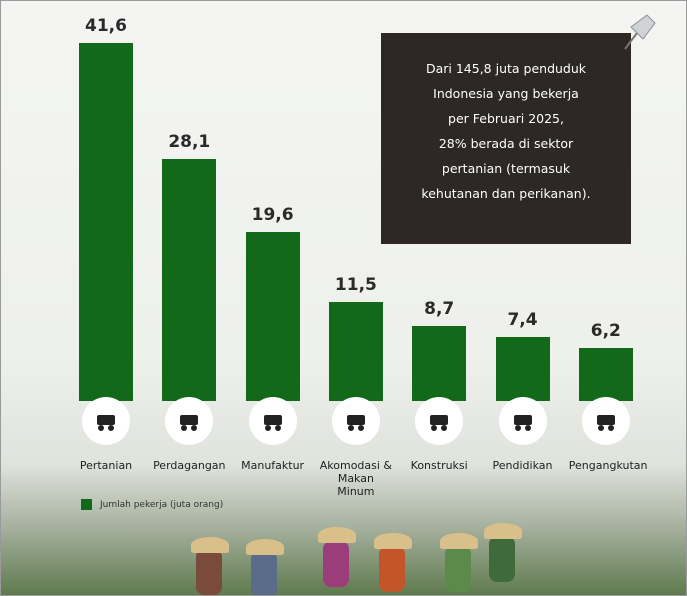 Image resolution: width=687 pixels, height=596 pixels. What do you see at coordinates (439, 465) in the screenshot?
I see `x-tick-label: Konstruksi` at bounding box center [439, 465].